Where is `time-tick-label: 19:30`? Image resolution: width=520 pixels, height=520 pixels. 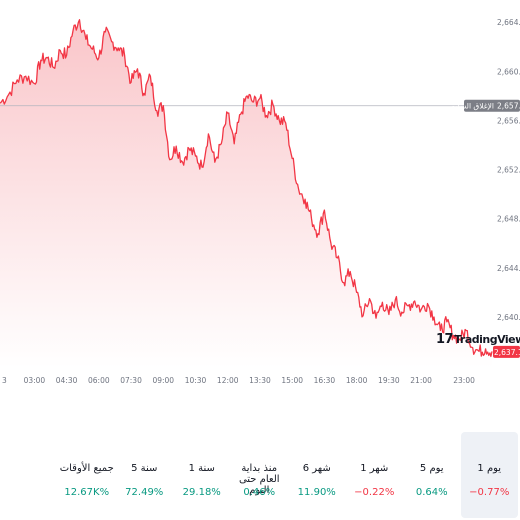 time-tick-label: 19:30 is located at coordinates (389, 380).